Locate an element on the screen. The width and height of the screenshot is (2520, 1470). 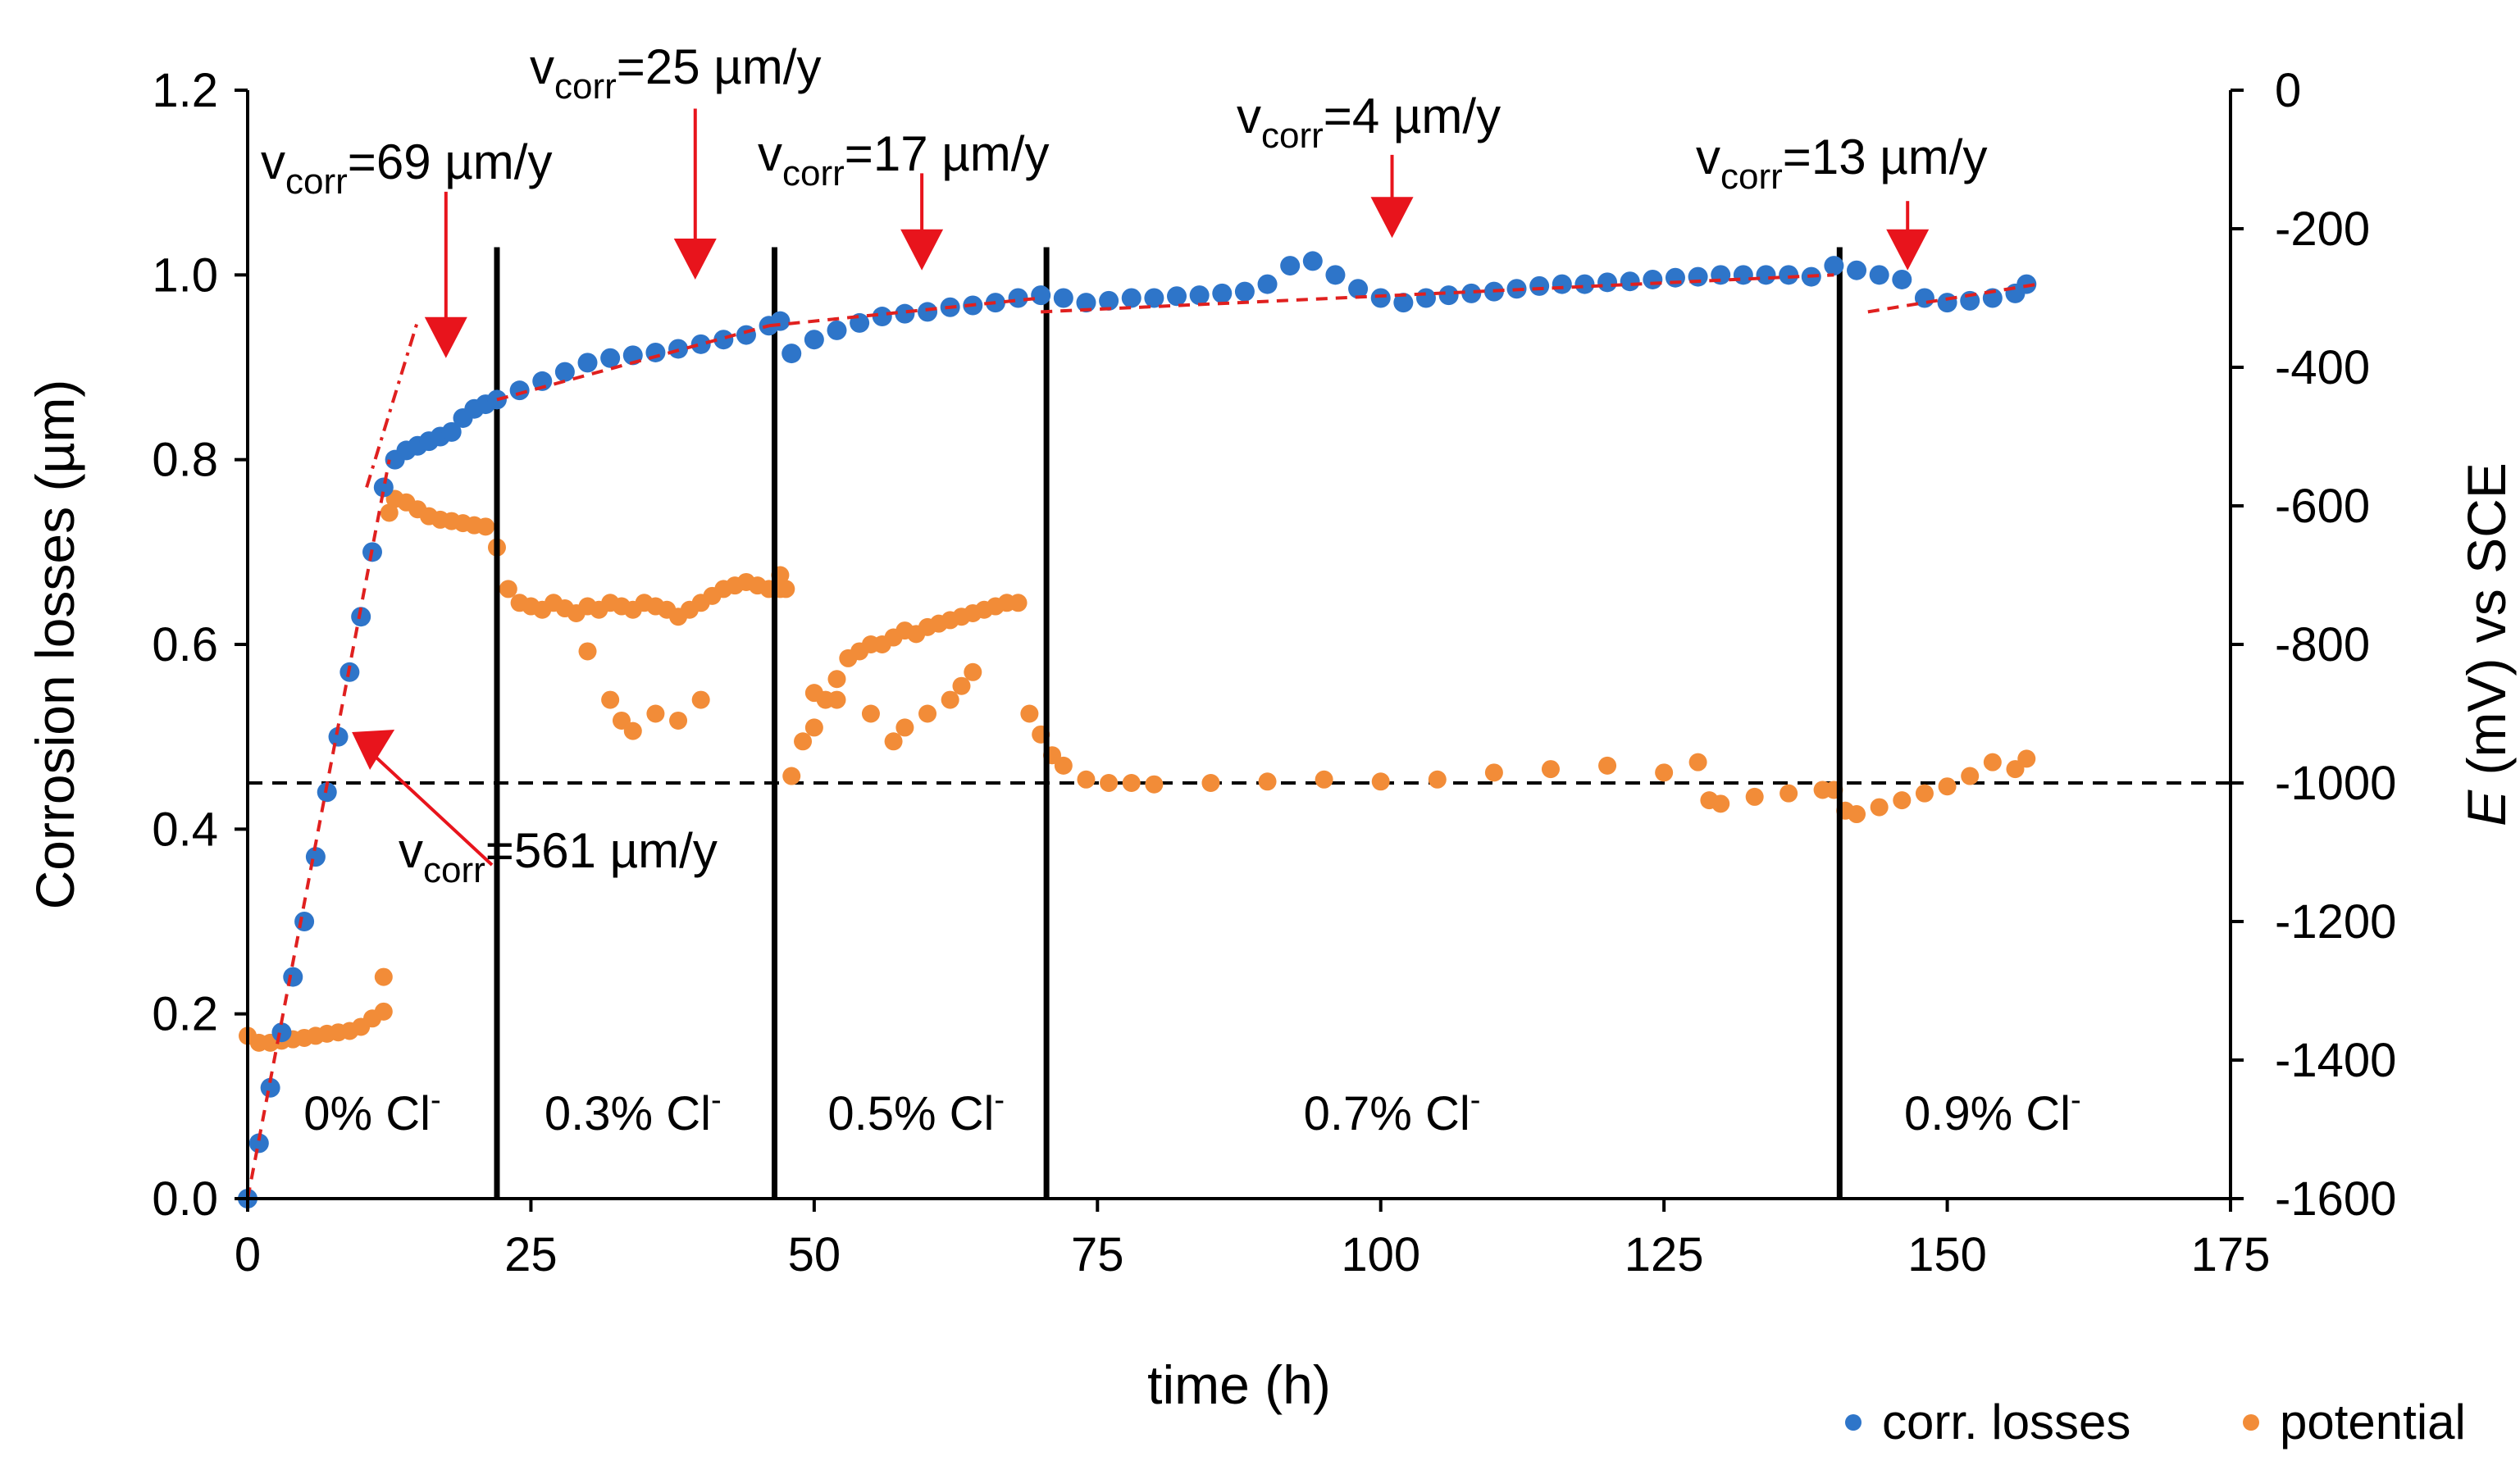
legend-marker-potential is located at coordinates (2251, 1423).